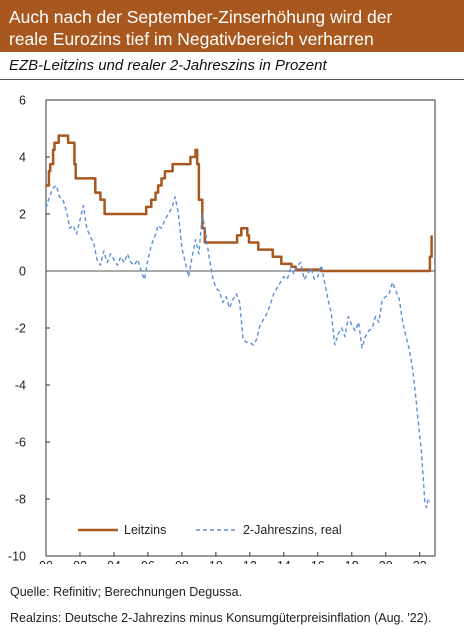 The height and width of the screenshot is (640, 464). I want to click on x-tick-label: 18, so click(352, 561).